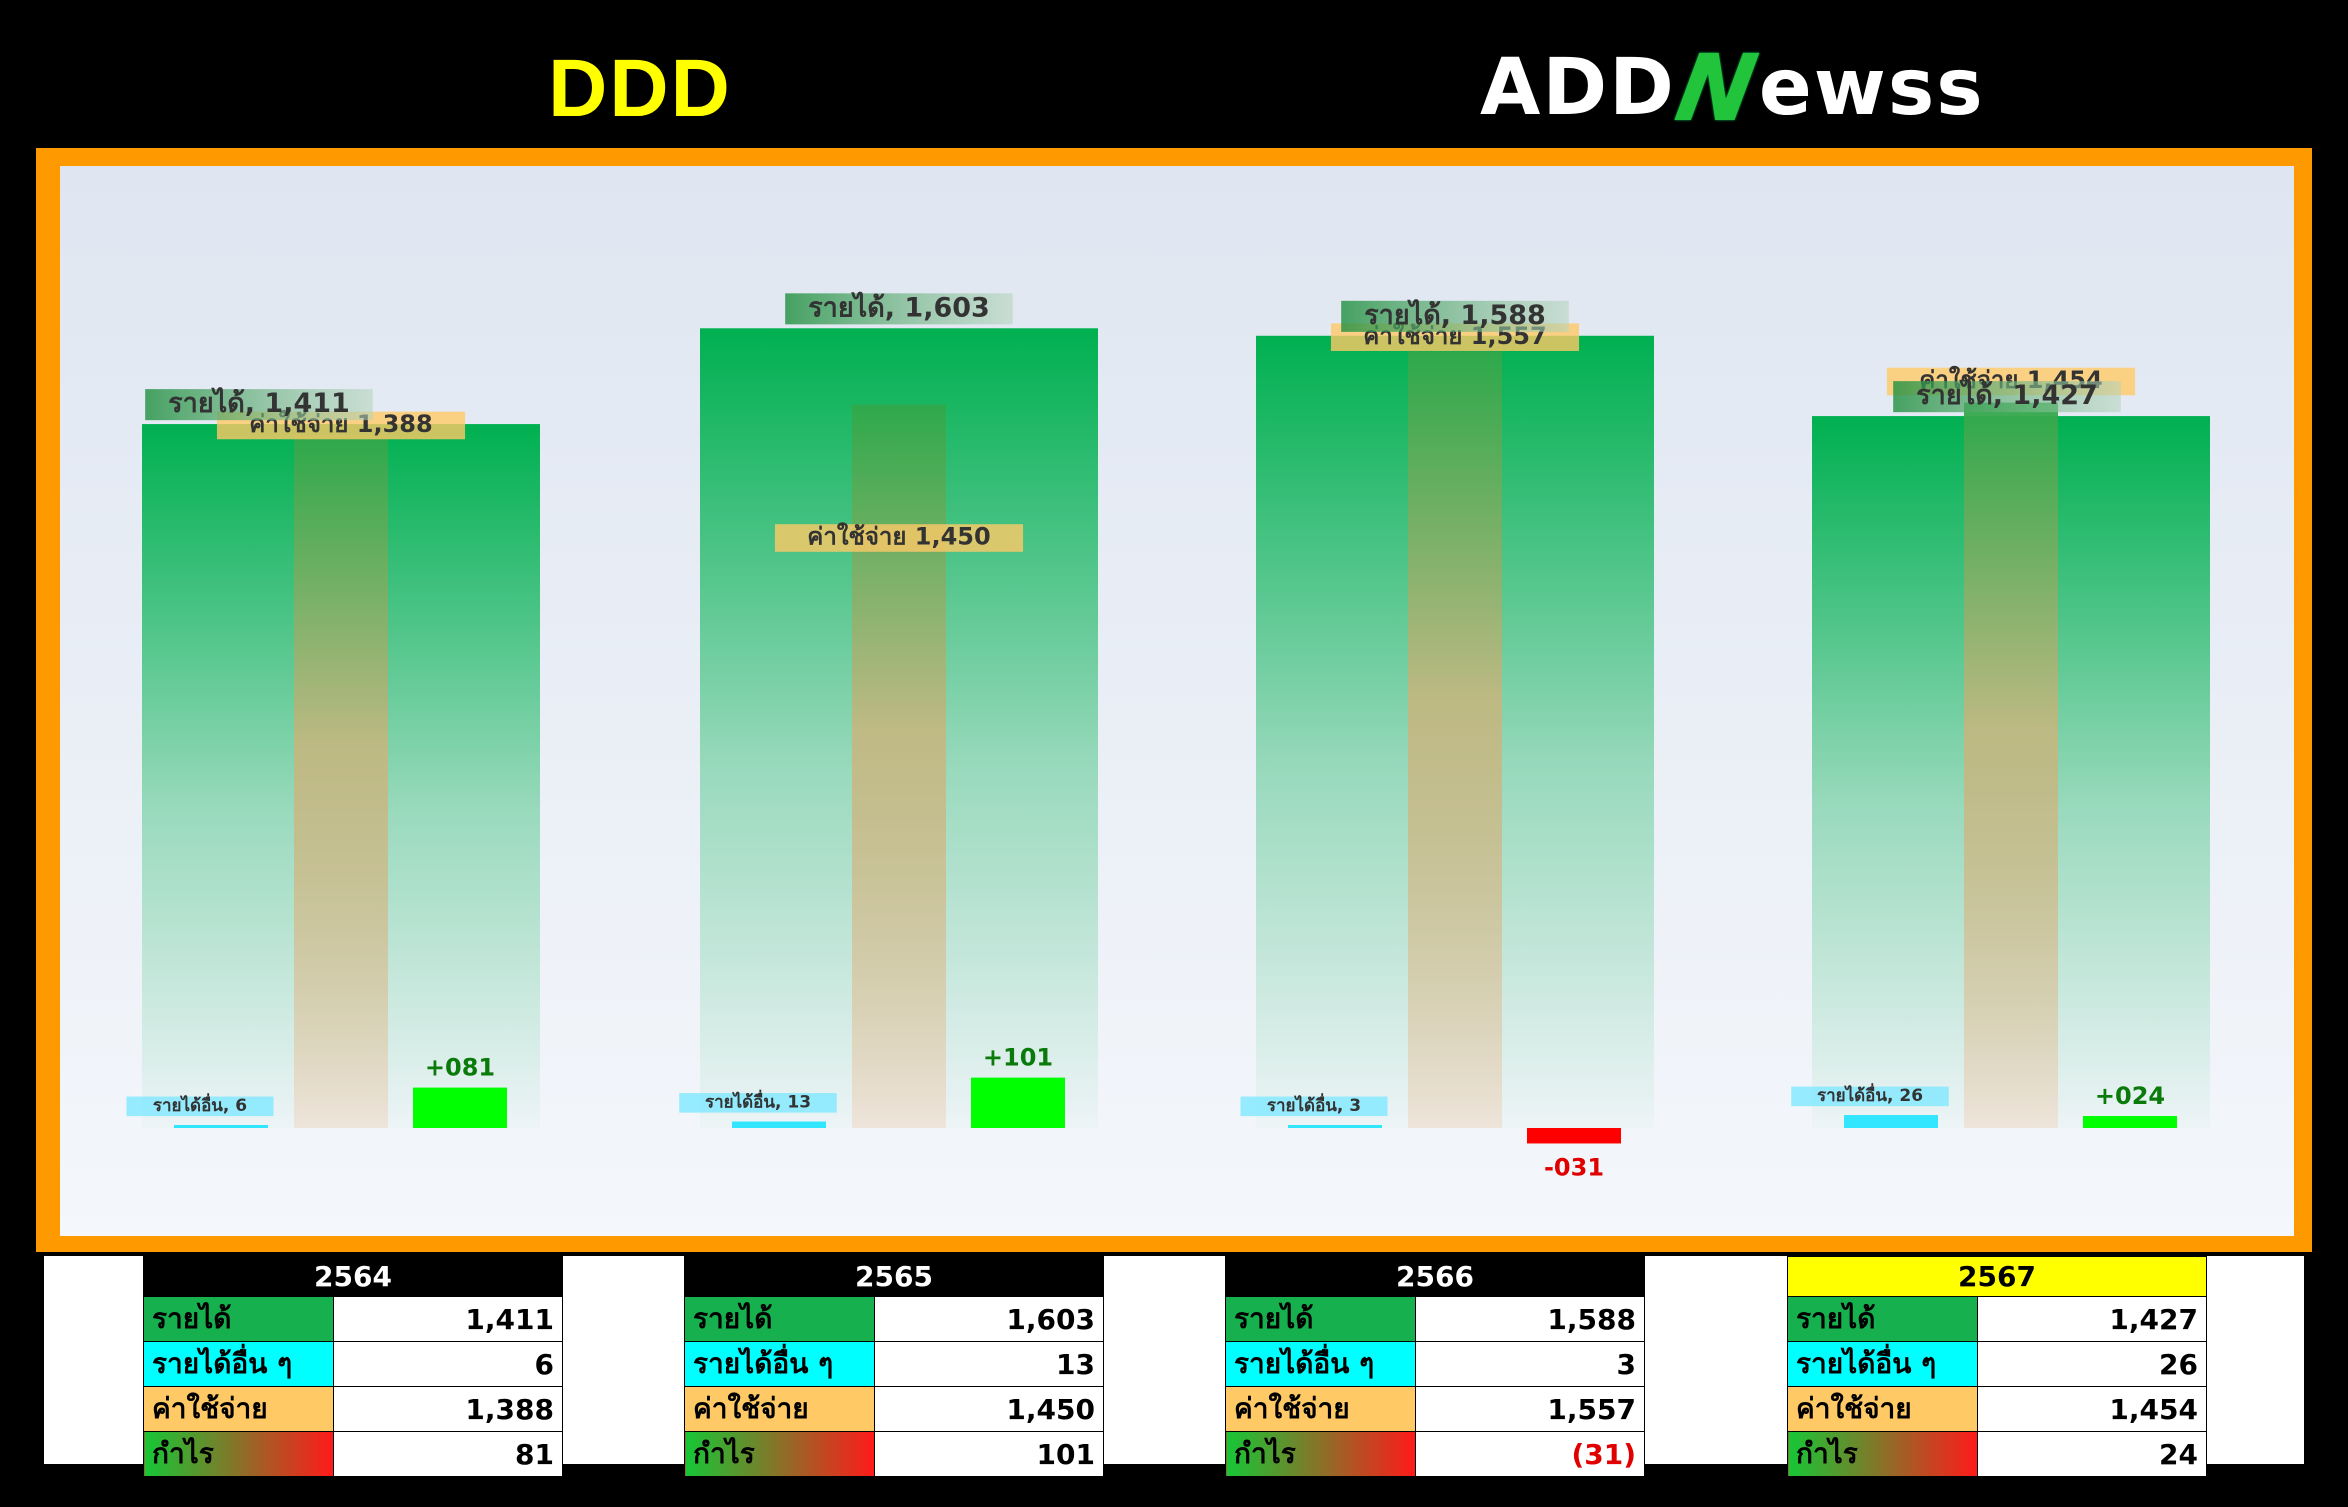  I want to click on svg-text: รายได้อื่น, 3, so click(1314, 1104).